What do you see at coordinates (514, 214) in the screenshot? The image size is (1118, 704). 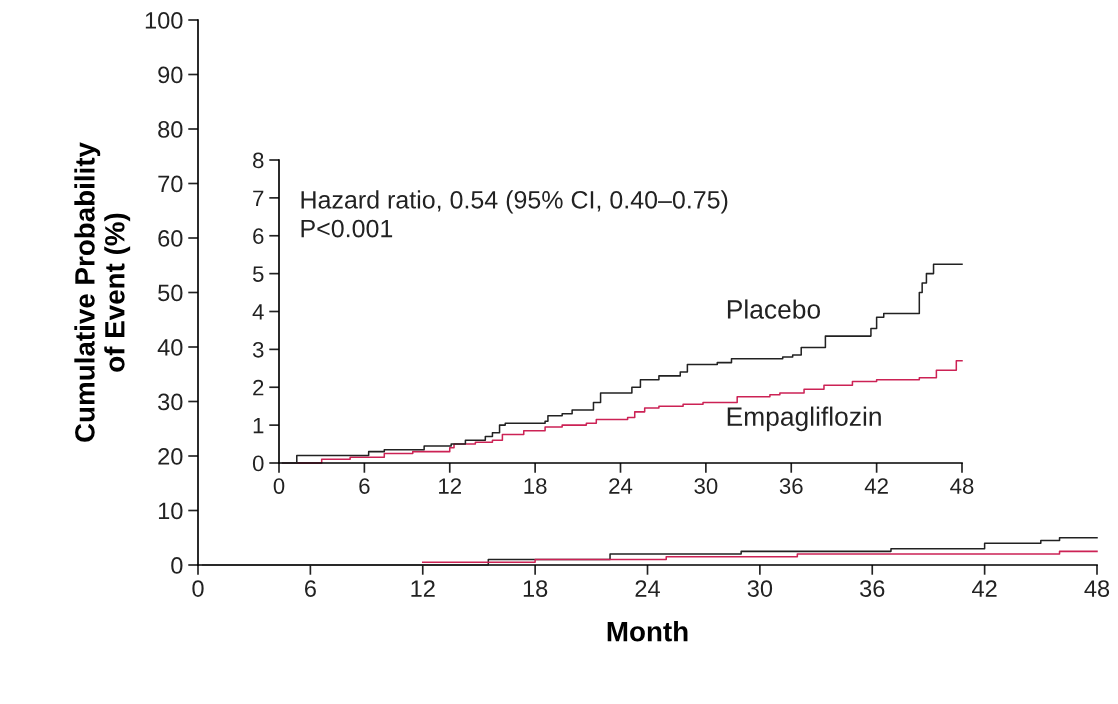 I see `annotation: Hazard ratio, 0.54 (95% CI, 0.40–0.75) P<0.001` at bounding box center [514, 214].